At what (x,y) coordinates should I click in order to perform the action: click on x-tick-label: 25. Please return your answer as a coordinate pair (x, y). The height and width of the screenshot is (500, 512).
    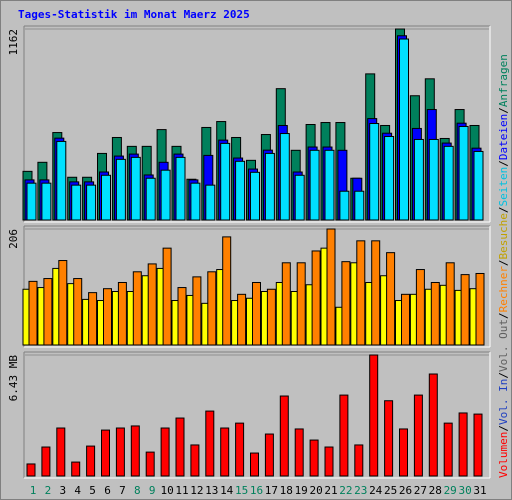
    Looking at the image, I should click on (390, 490).